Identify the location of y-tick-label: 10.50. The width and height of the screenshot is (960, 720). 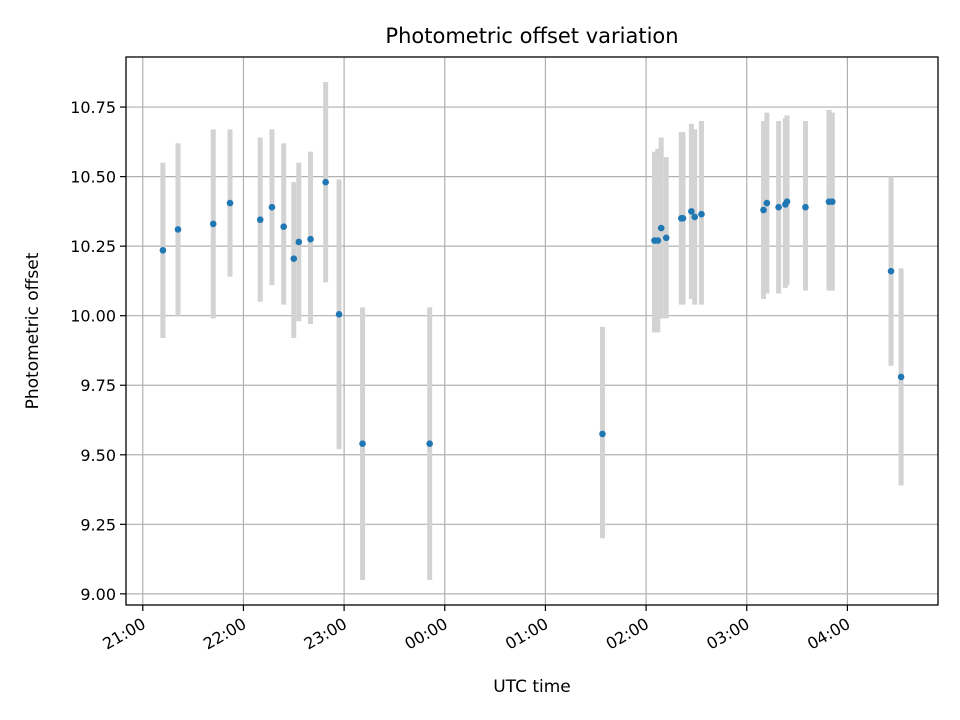
(93, 177).